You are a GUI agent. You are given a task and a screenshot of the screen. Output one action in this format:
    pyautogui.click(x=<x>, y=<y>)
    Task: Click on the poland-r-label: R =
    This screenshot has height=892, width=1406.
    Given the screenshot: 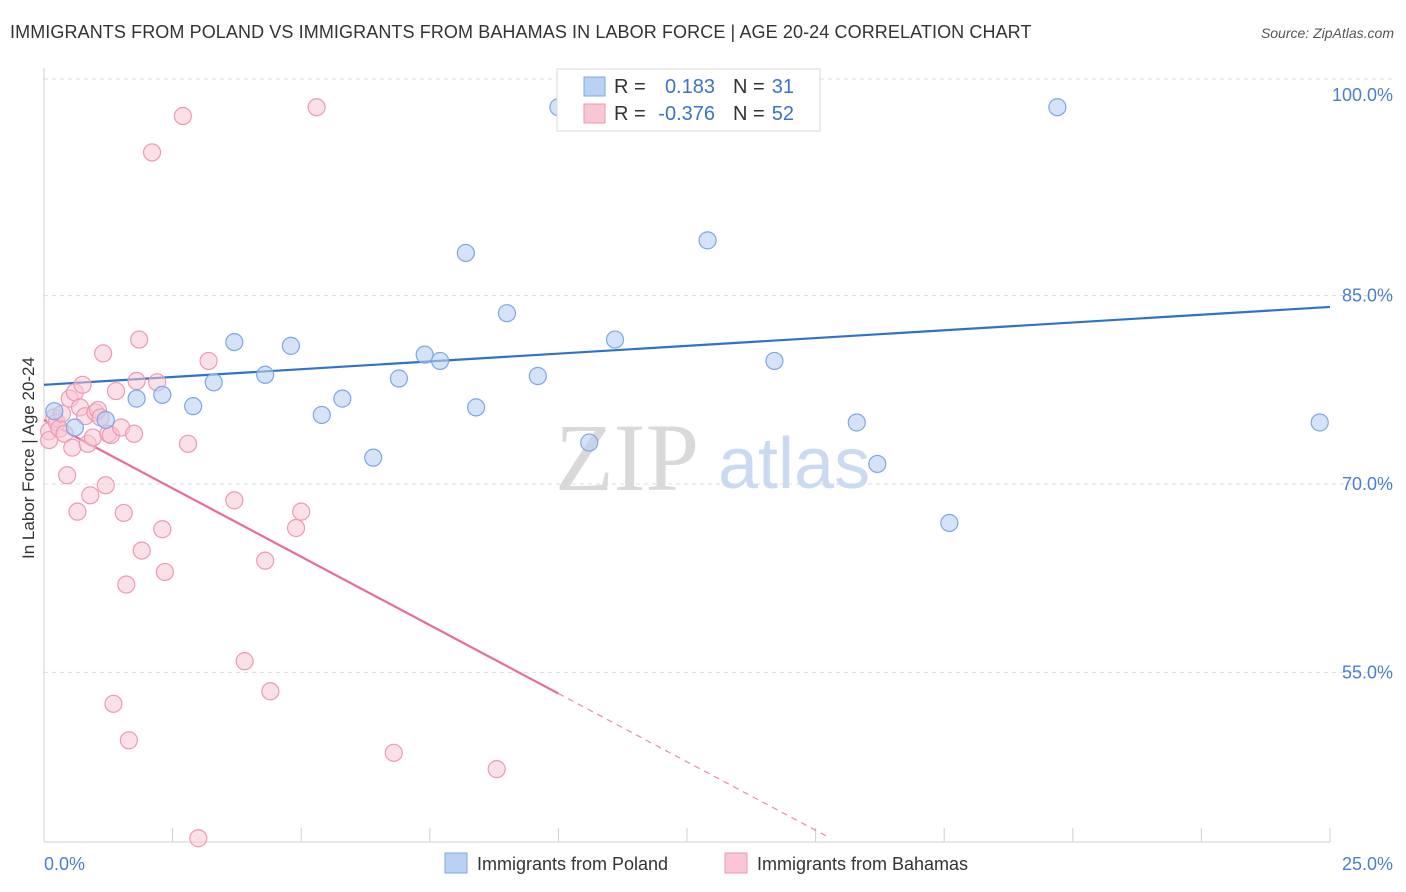 What is the action you would take?
    pyautogui.click(x=630, y=87)
    